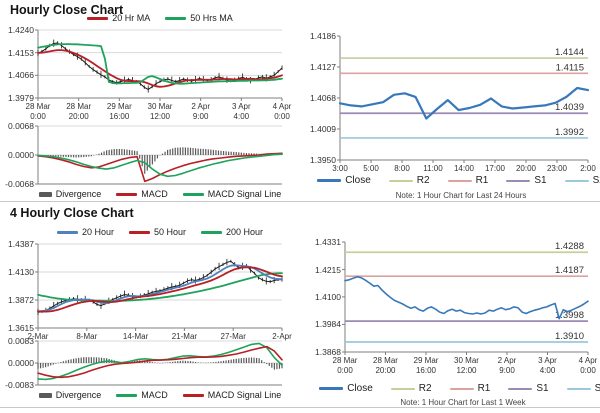 The height and width of the screenshot is (413, 600). What do you see at coordinates (154, 395) in the screenshot?
I see `legend-label: MACD` at bounding box center [154, 395].